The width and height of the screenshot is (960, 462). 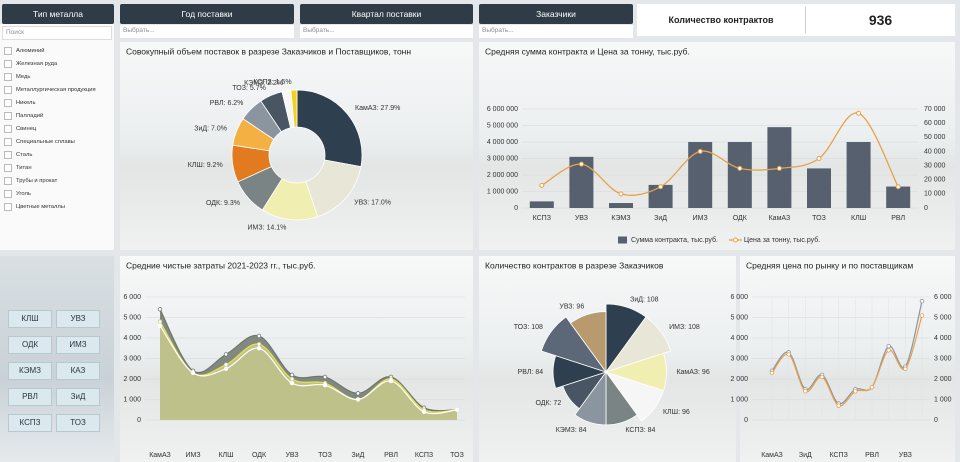 I want to click on bar, so click(x=819, y=188).